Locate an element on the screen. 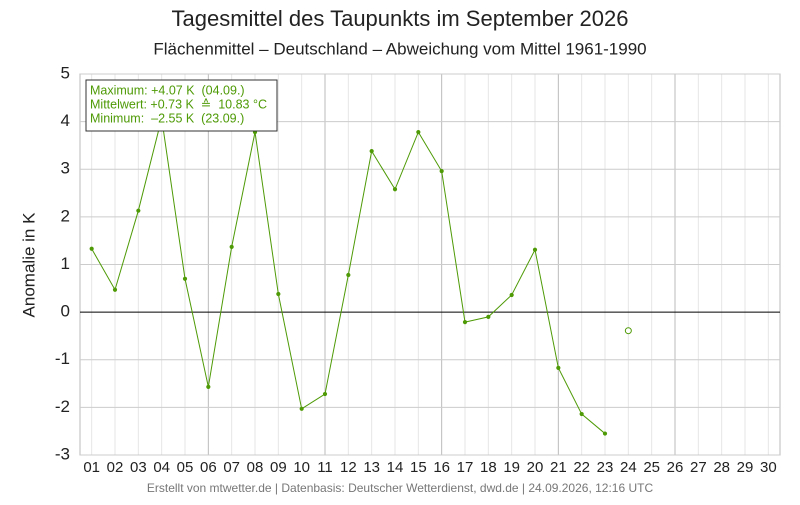 The height and width of the screenshot is (505, 800). y-tick-label: -1 is located at coordinates (62, 358).